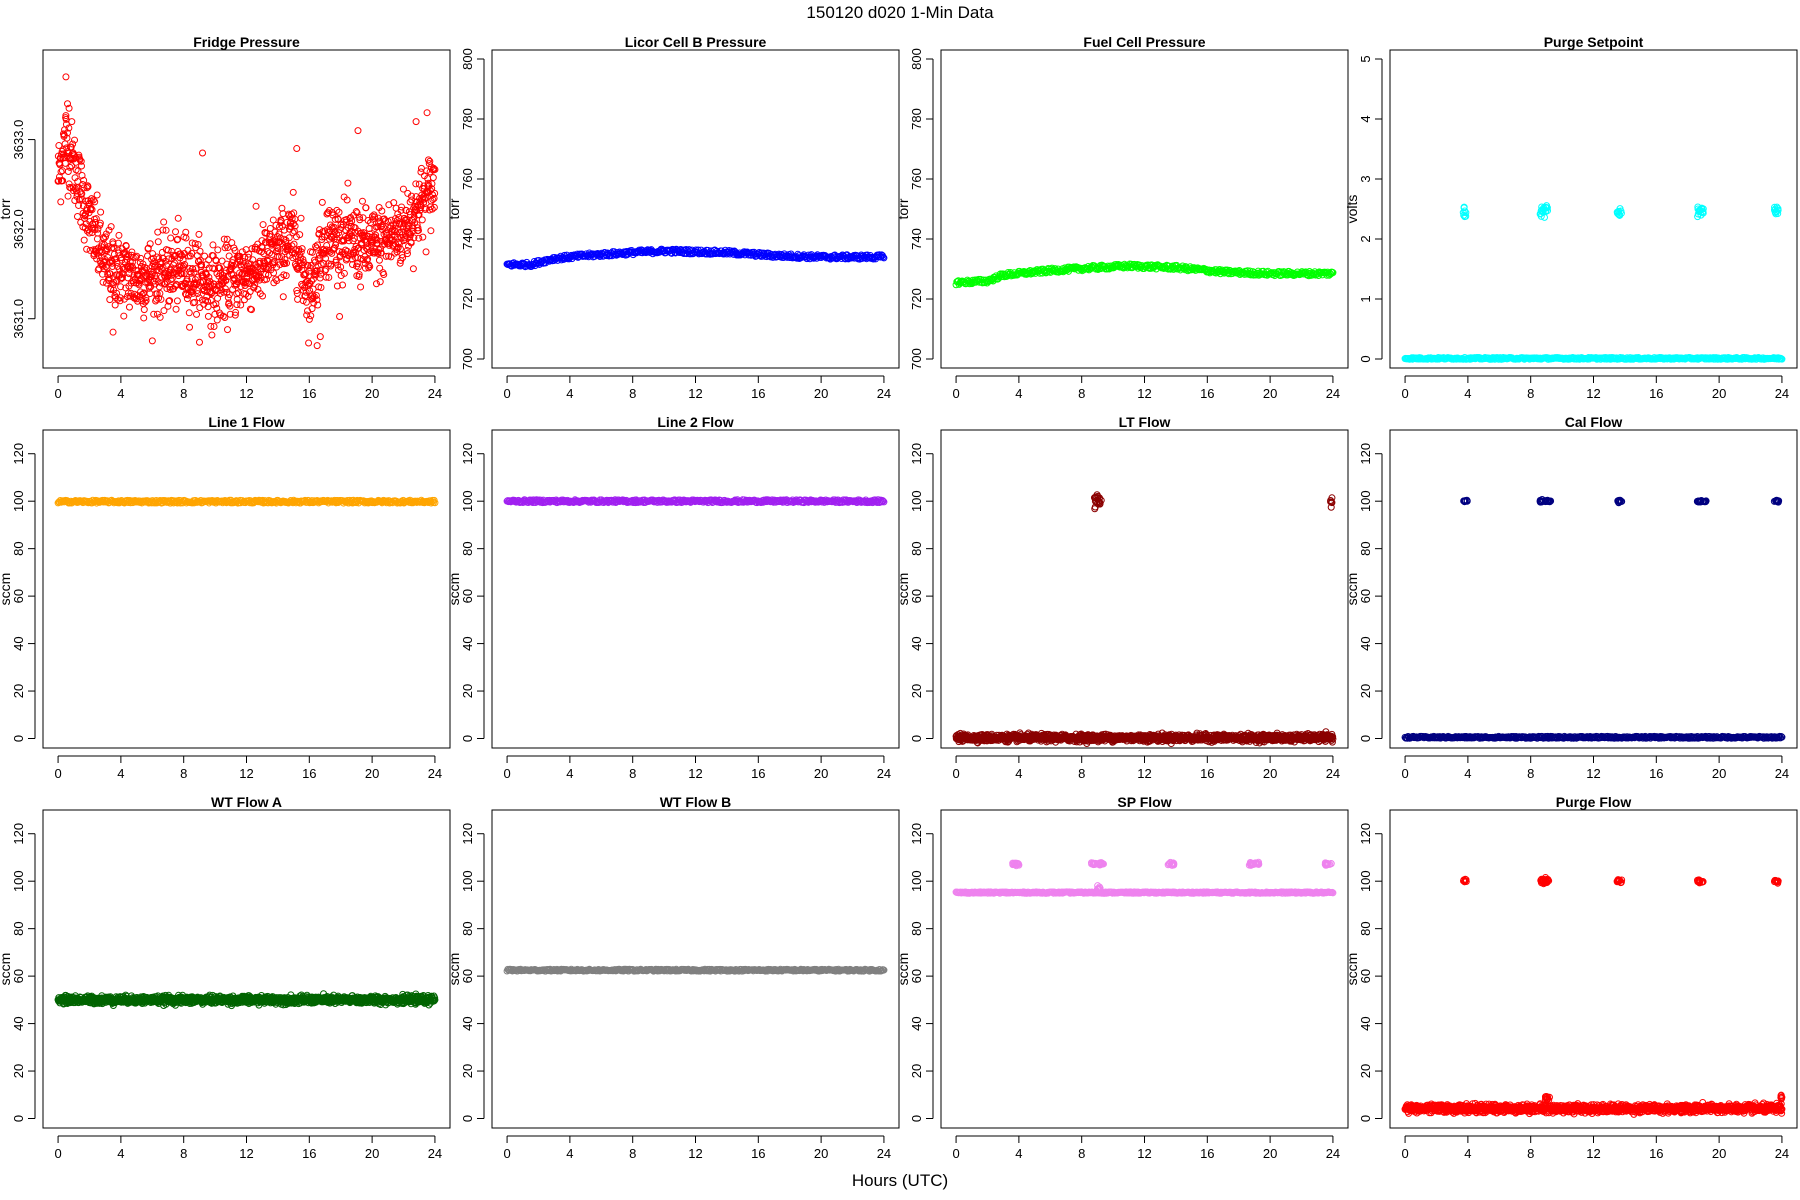 The image size is (1800, 1200). What do you see at coordinates (916, 59) in the screenshot?
I see `y-tick-label: 800` at bounding box center [916, 59].